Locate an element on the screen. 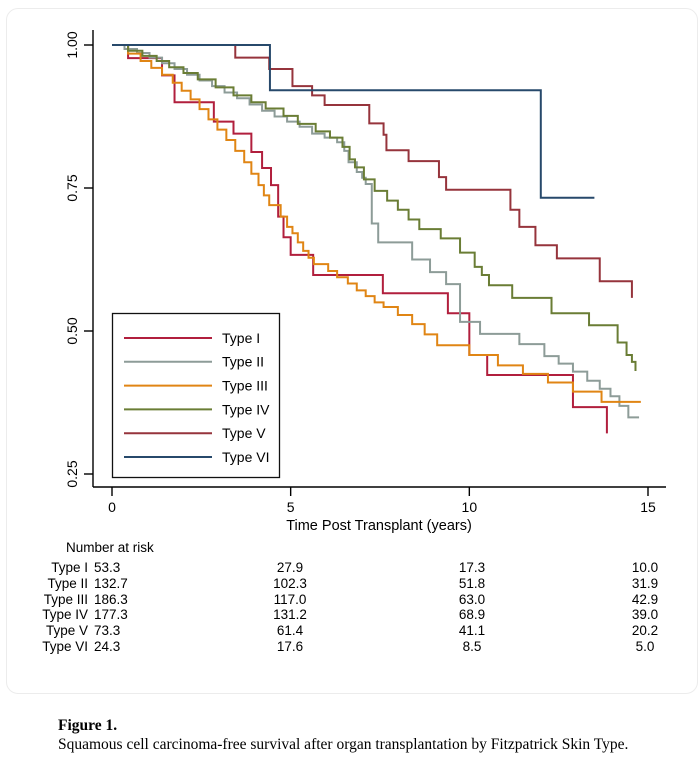 The image size is (700, 762). risk-row-label: Type III is located at coordinates (65, 599).